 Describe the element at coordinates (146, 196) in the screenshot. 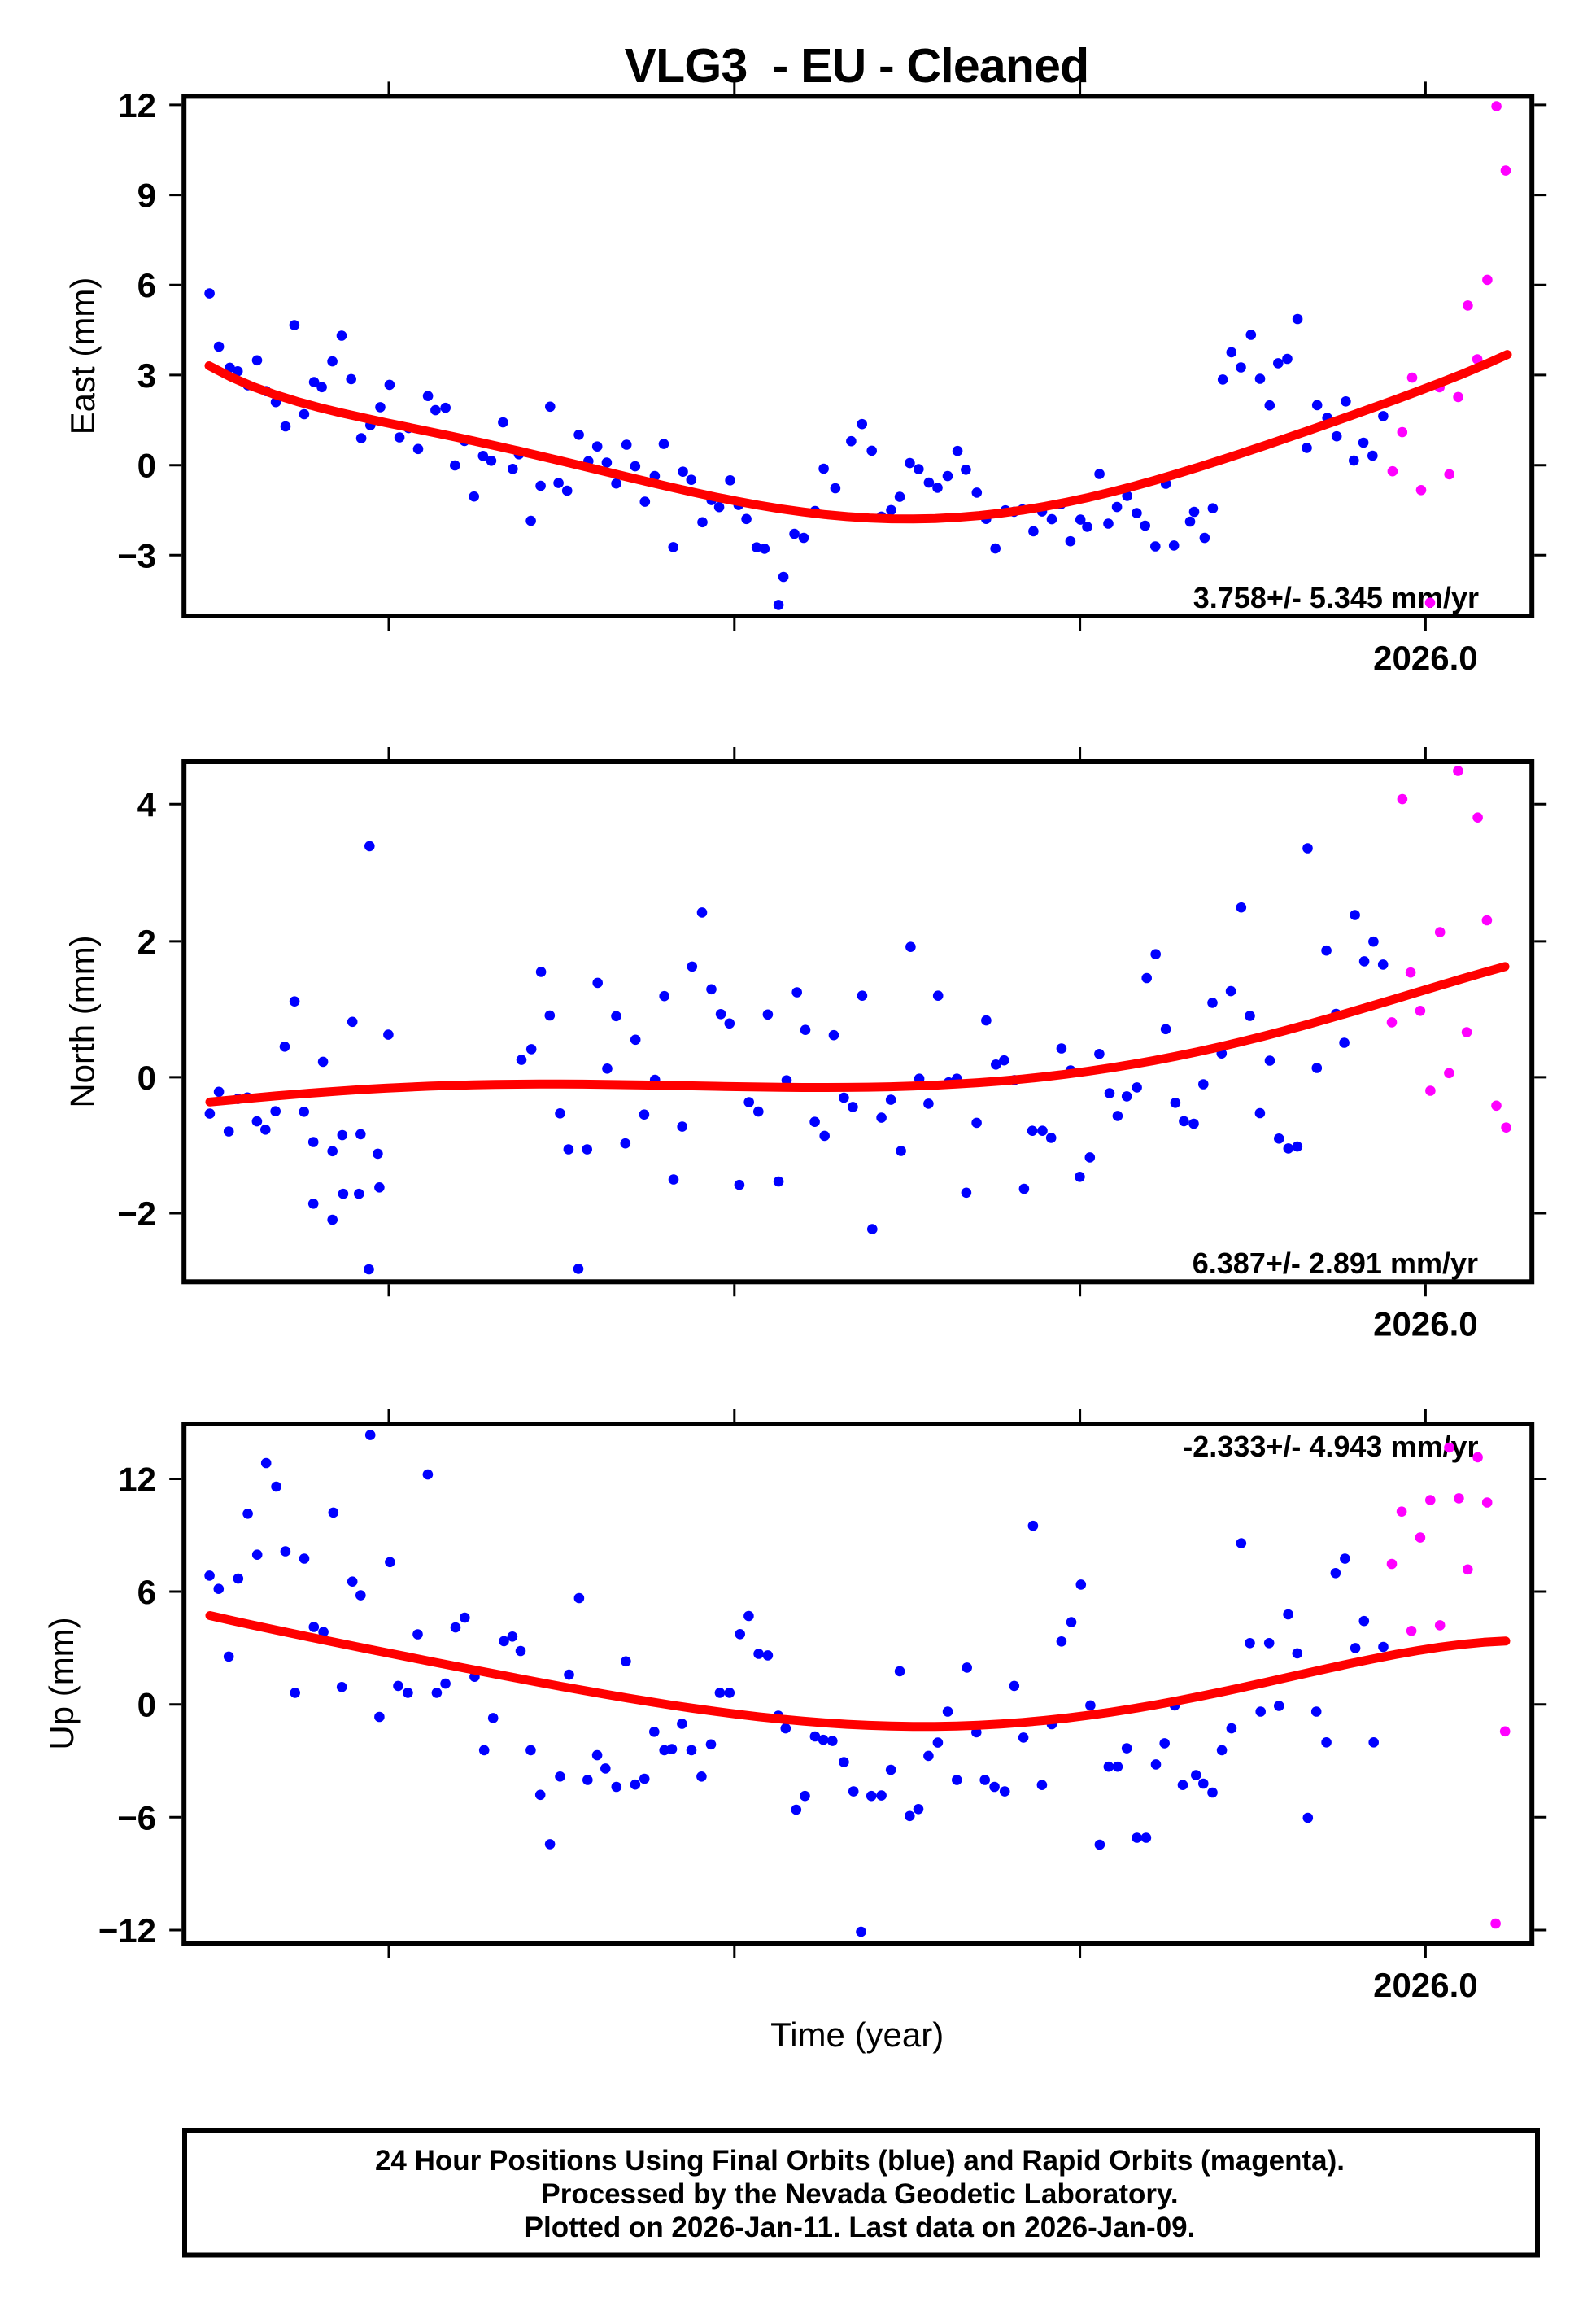

I see `svg-text: 9` at that location.